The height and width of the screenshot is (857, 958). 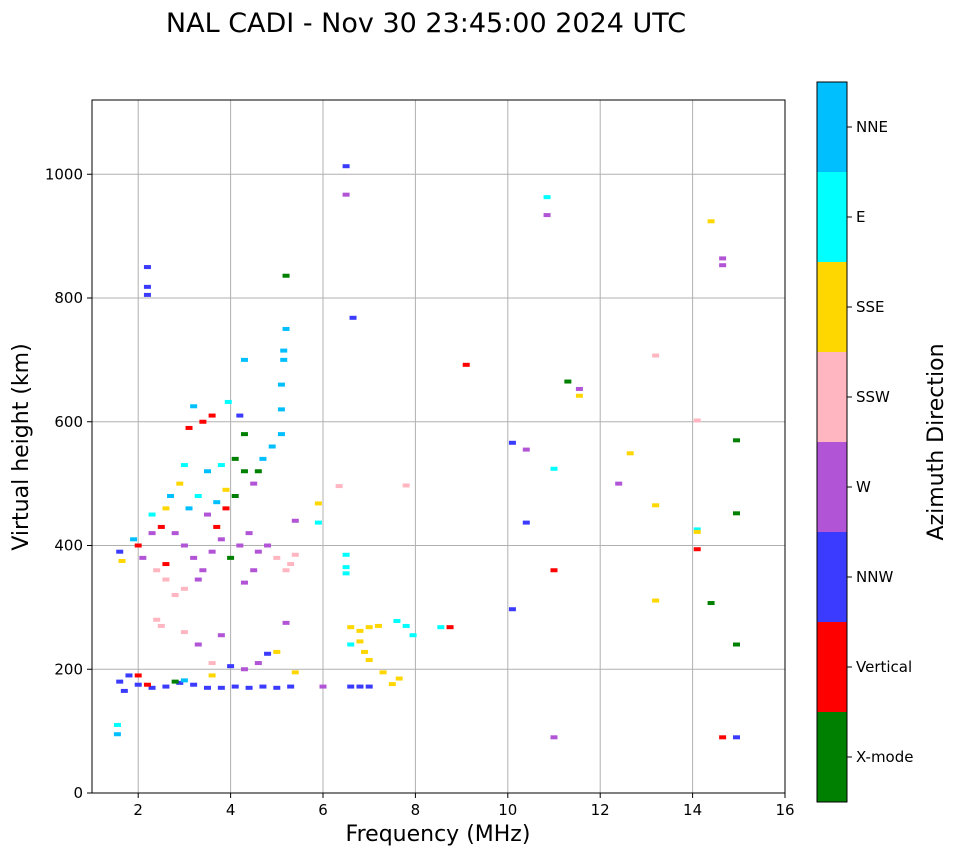 I want to click on x-tick-label: 14, so click(x=692, y=810).